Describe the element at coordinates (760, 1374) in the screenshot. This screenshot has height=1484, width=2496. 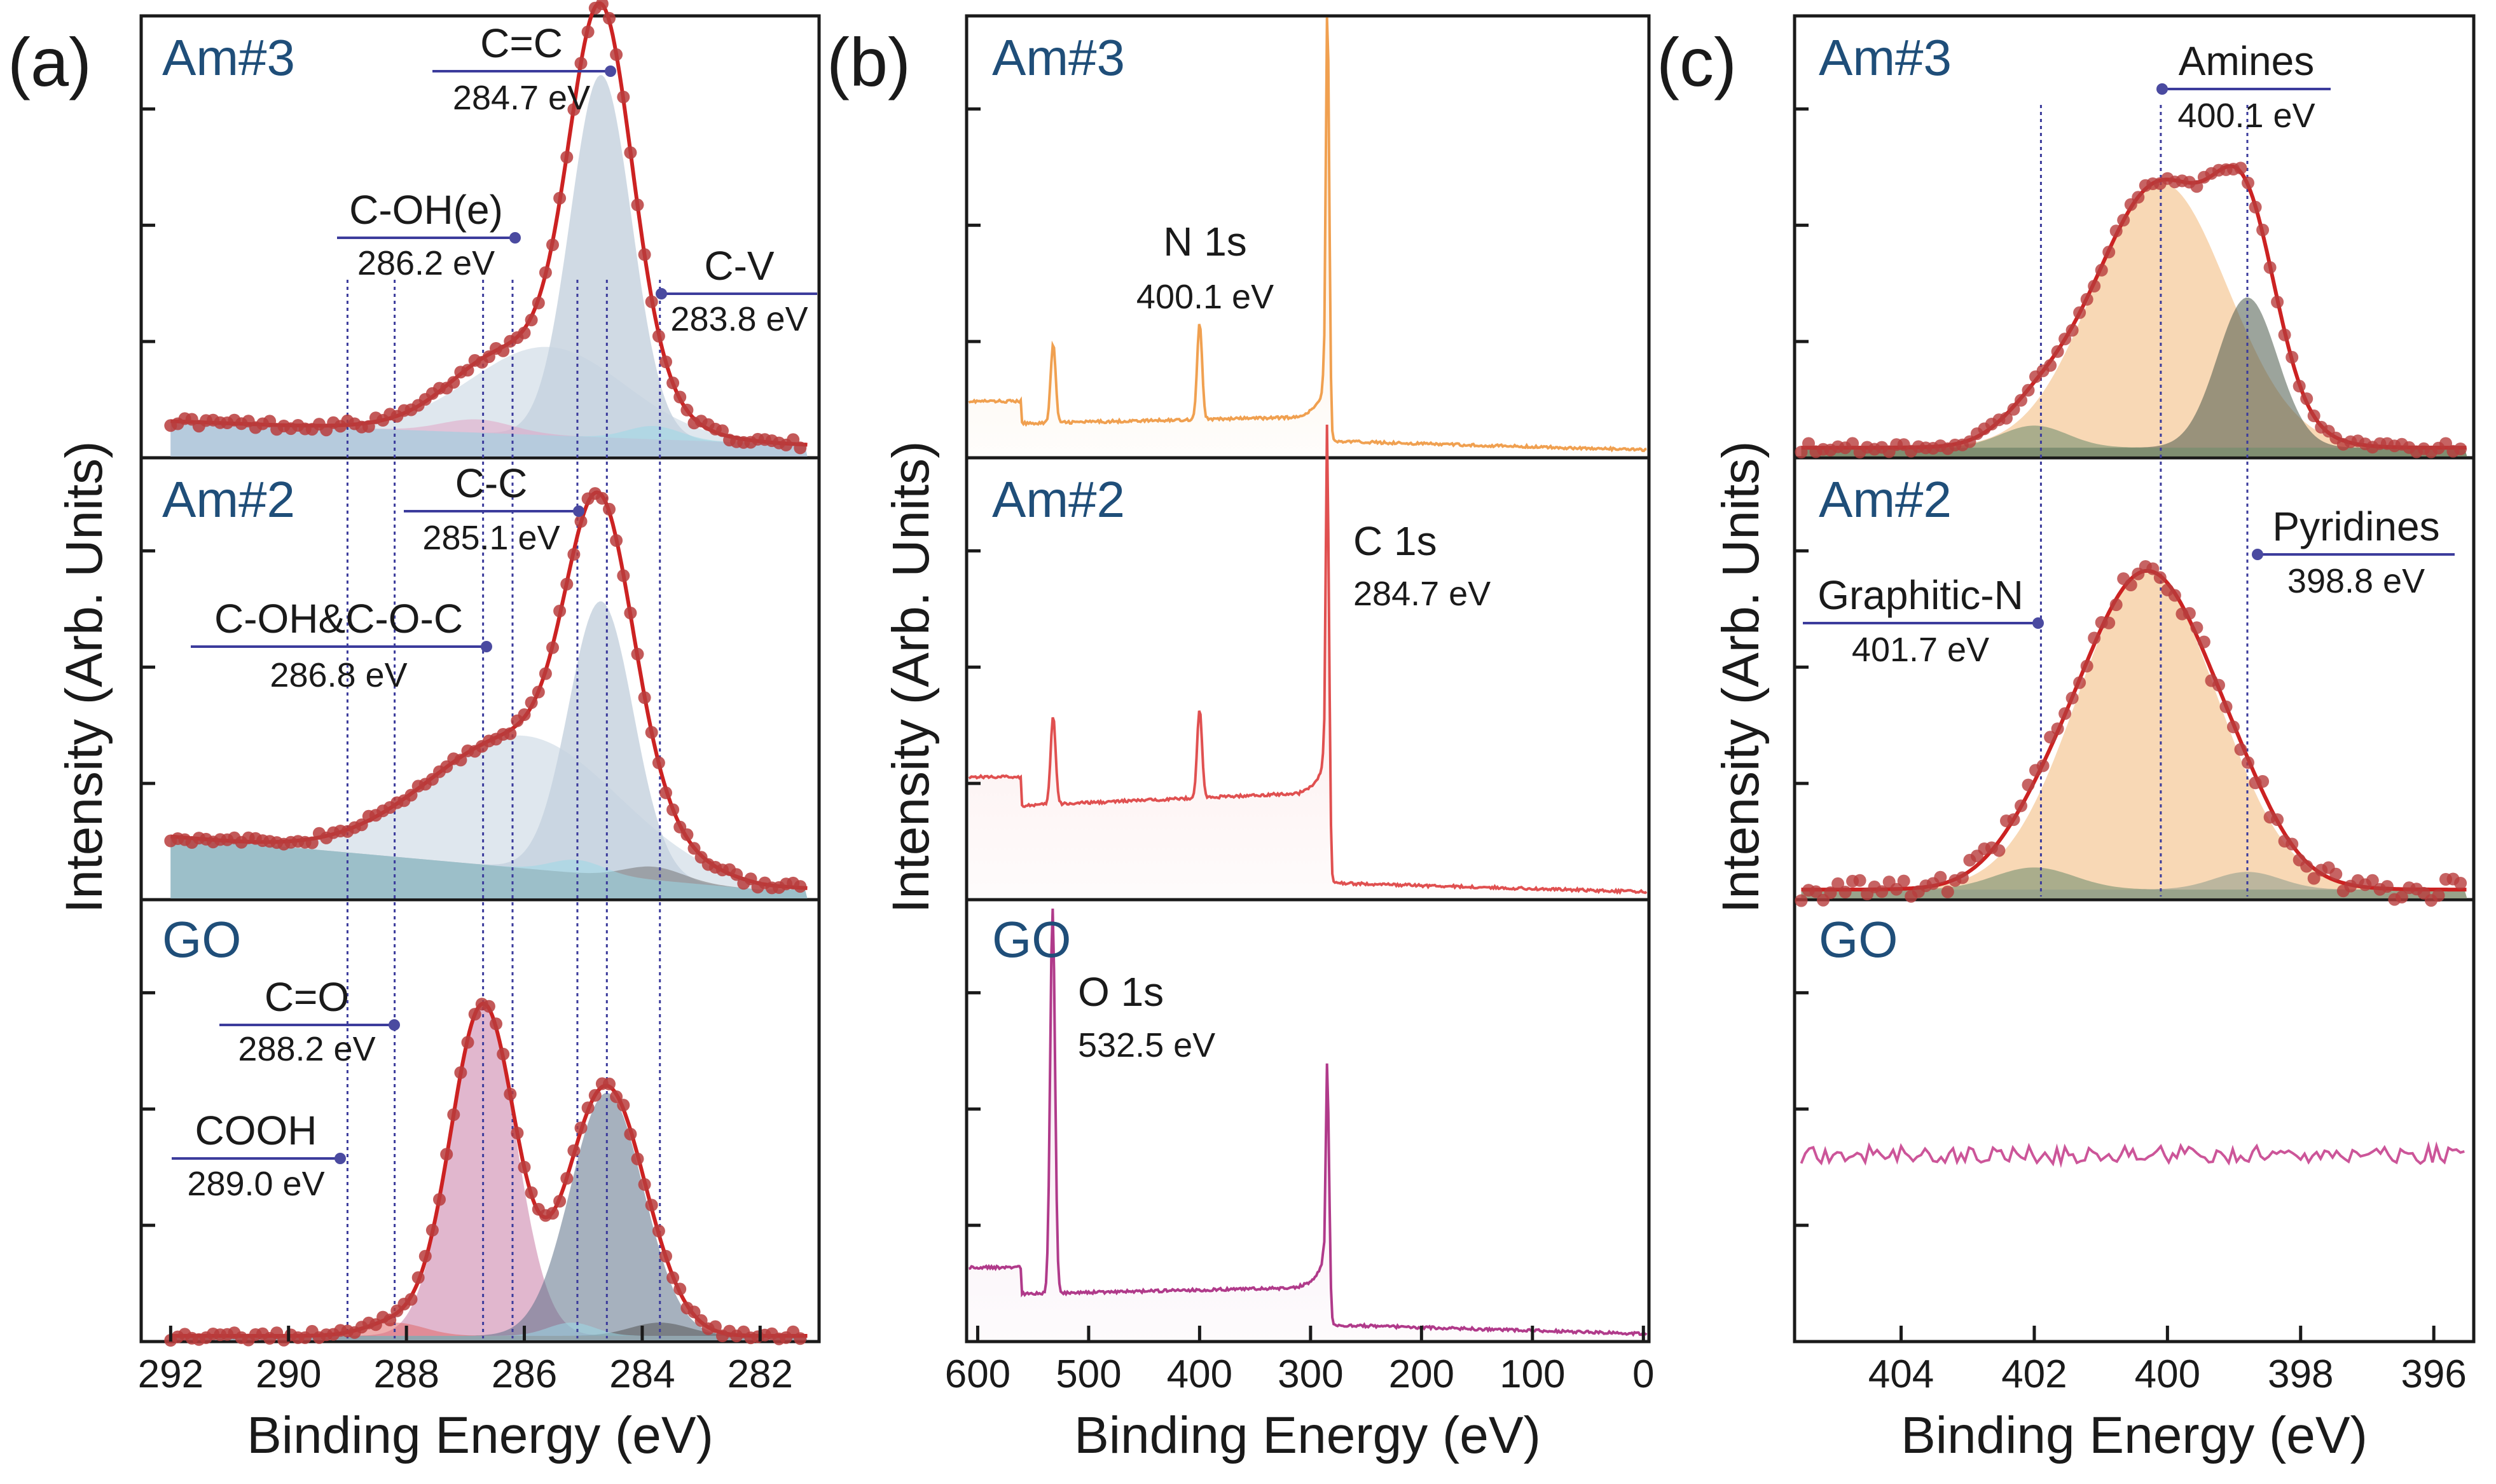
I see `a-xtick-label-282: 282` at that location.